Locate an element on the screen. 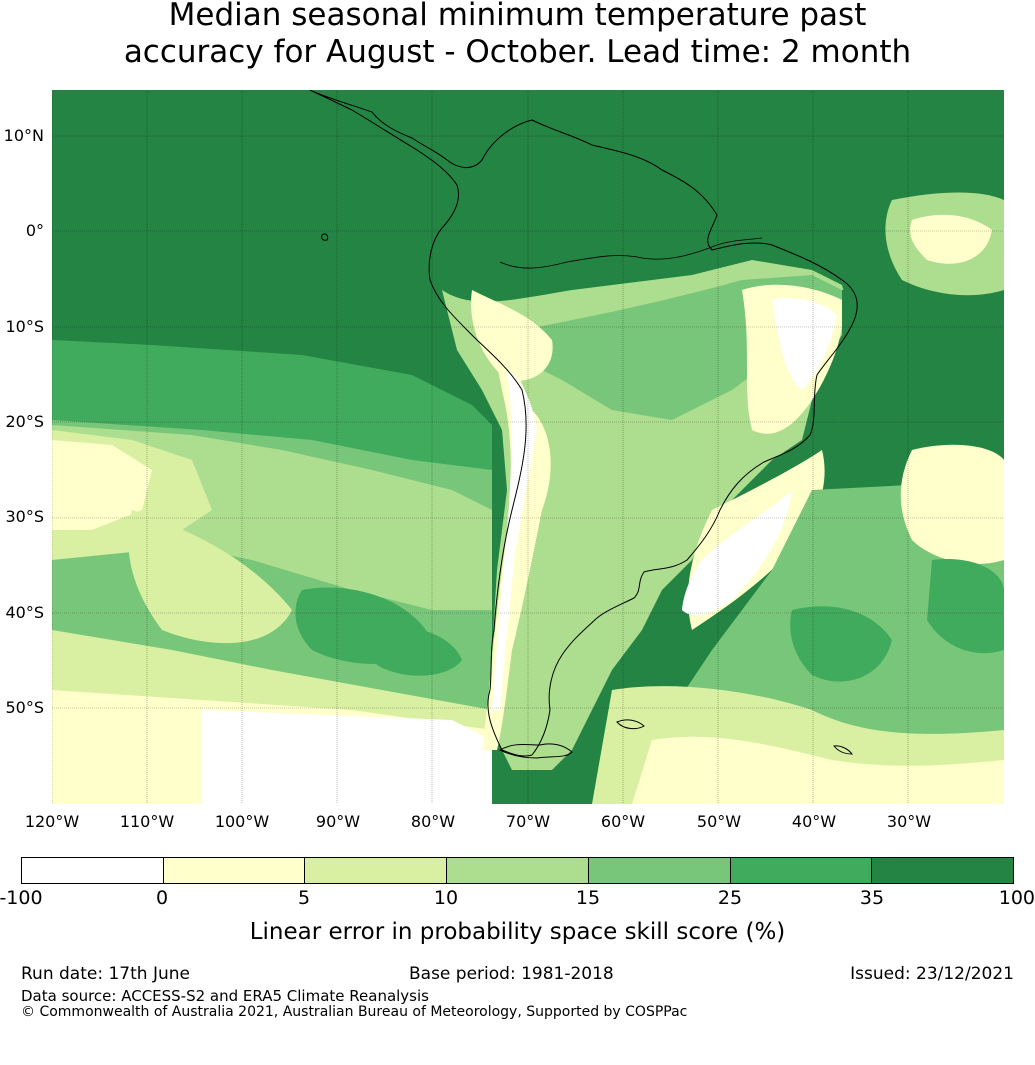 The image size is (1035, 1065). falklands-coastline is located at coordinates (630, 724).